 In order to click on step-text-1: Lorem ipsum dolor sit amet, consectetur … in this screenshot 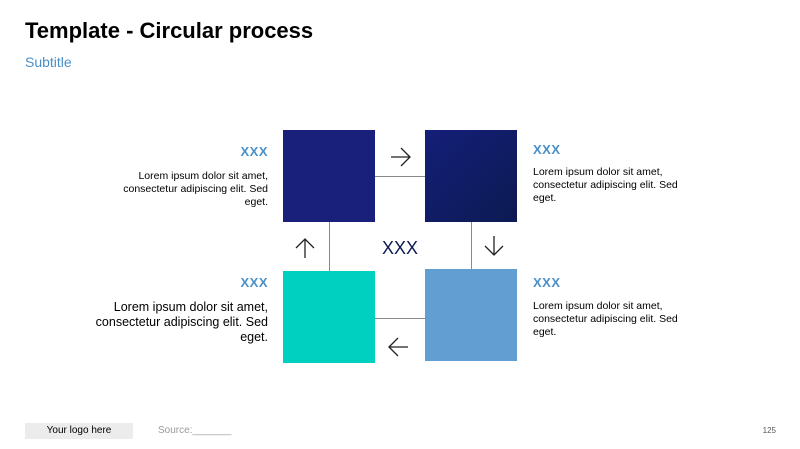, I will do `click(195, 189)`.